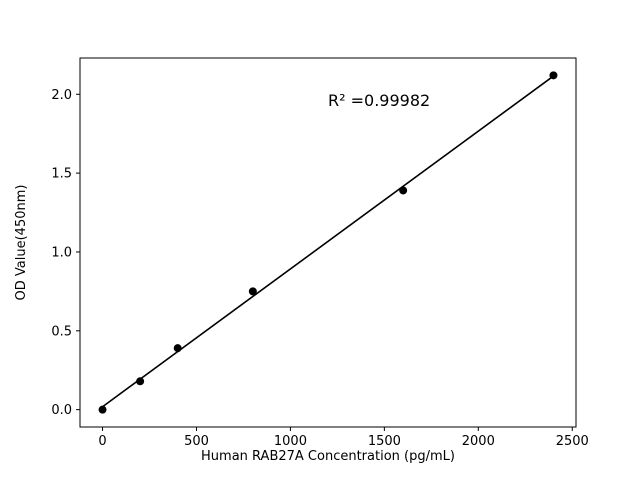 The height and width of the screenshot is (480, 640). What do you see at coordinates (478, 441) in the screenshot?
I see `x-tick-label: 2000` at bounding box center [478, 441].